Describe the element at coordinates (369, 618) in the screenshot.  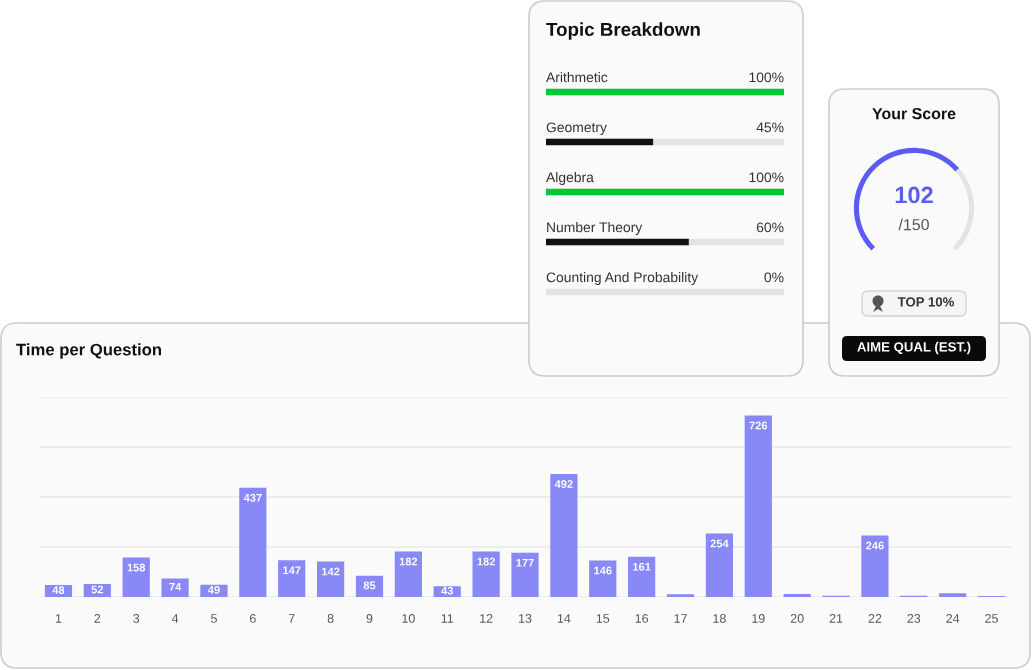
I see `x-tick-label: 9` at that location.